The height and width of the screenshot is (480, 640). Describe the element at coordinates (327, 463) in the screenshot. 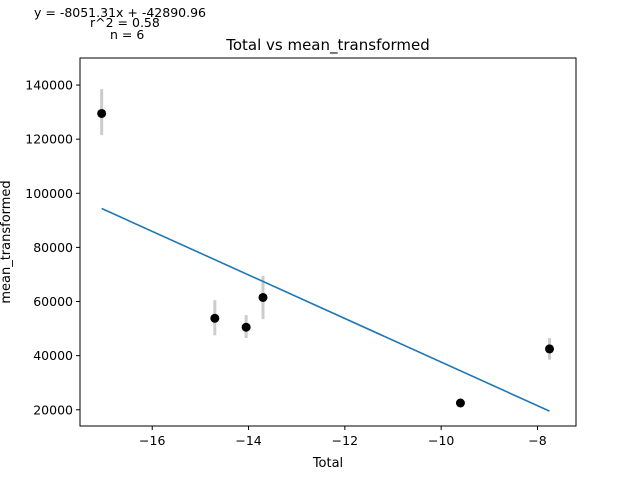

I see `x-axis-label: Total` at that location.